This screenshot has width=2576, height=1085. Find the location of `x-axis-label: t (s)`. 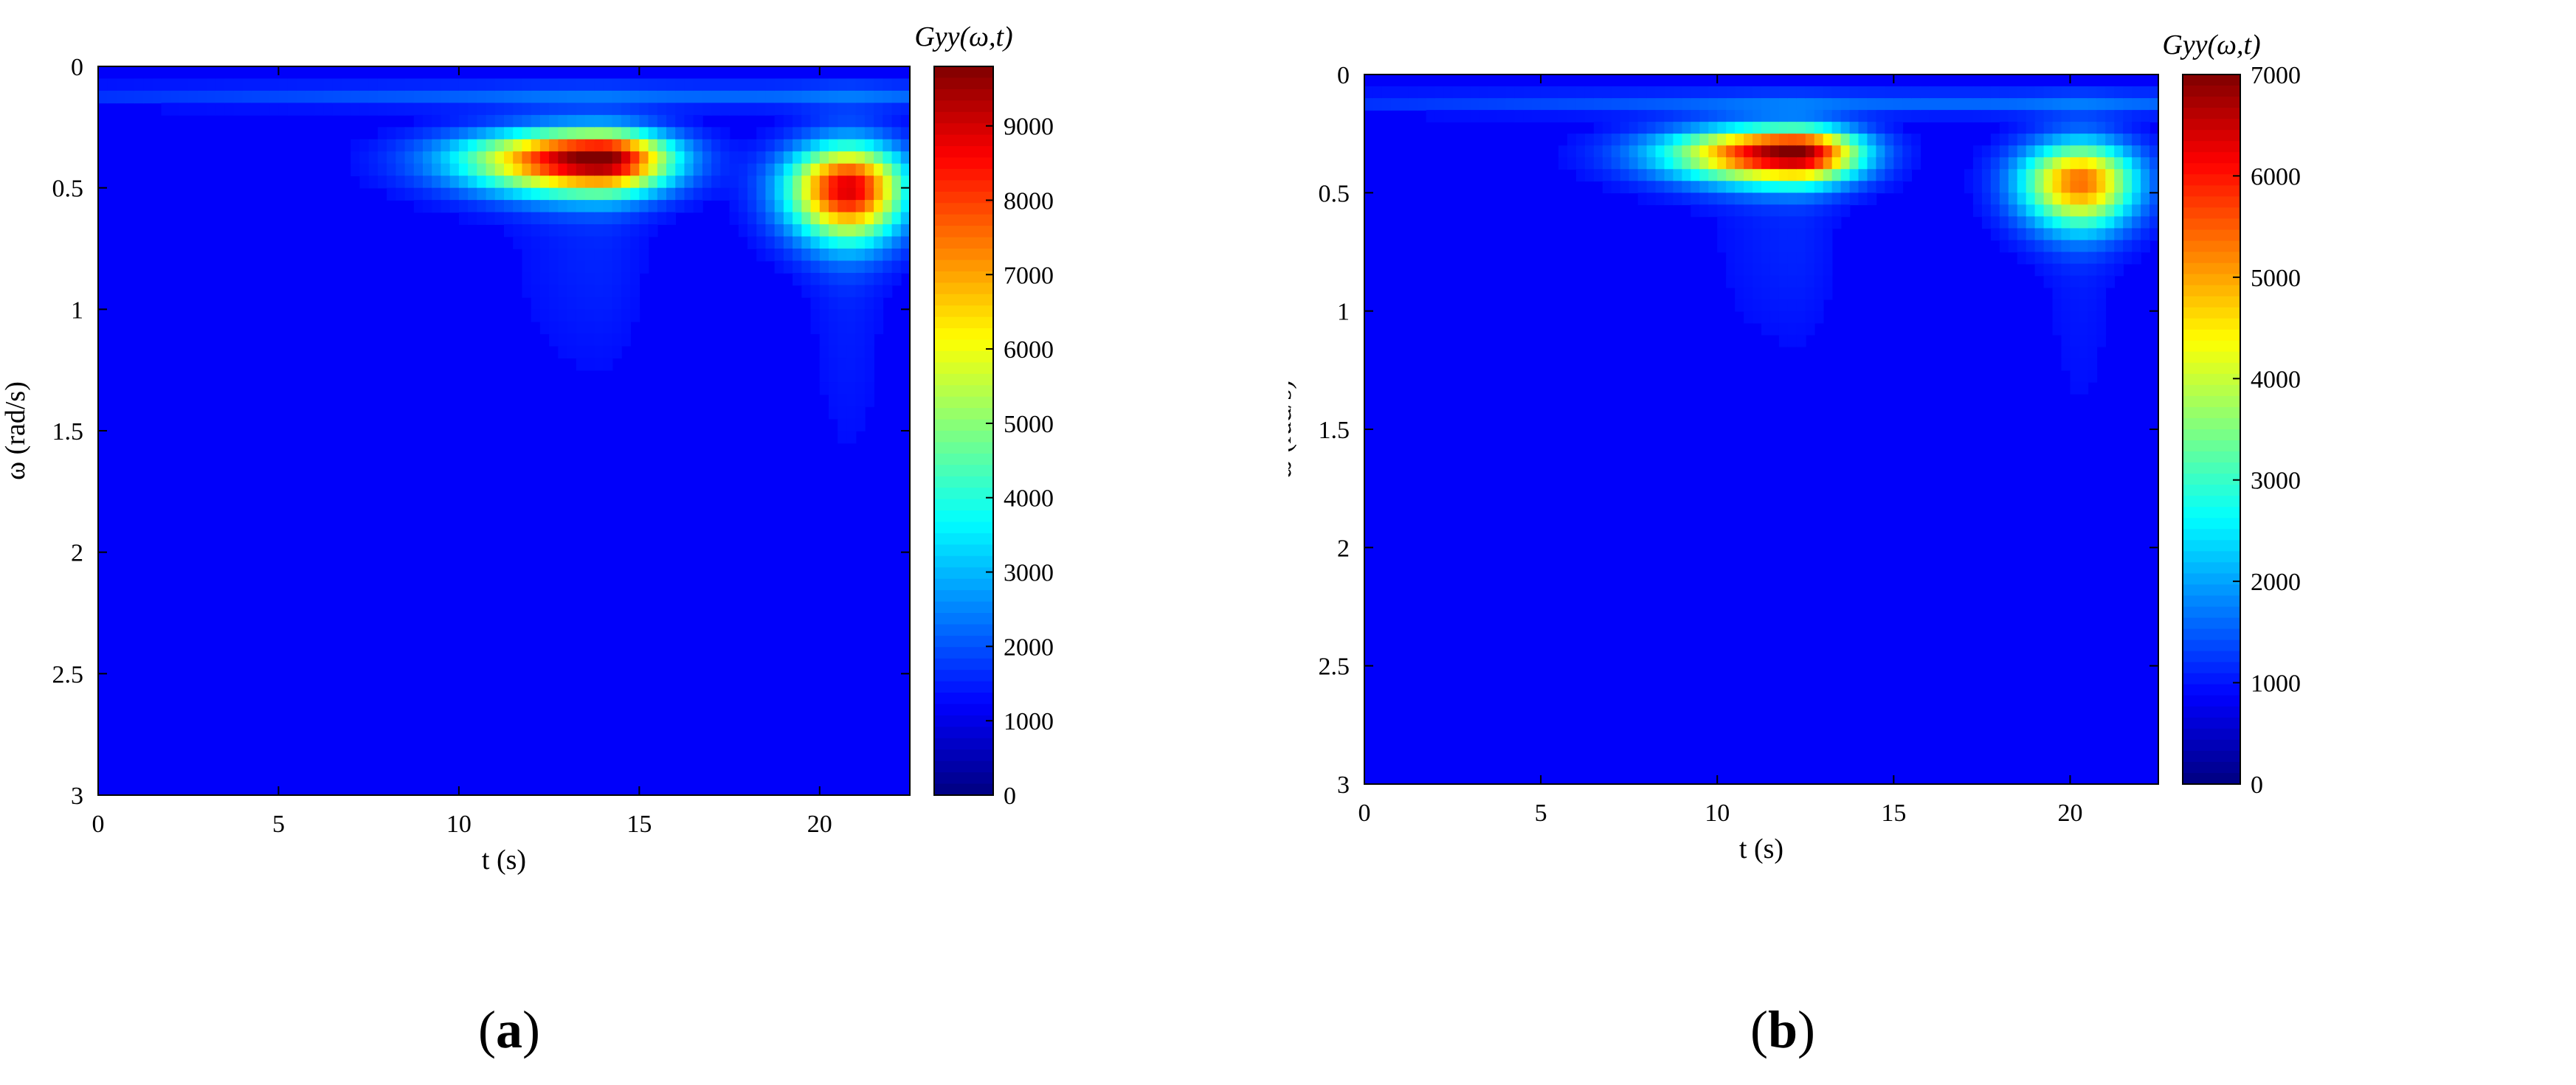

x-axis-label: t (s) is located at coordinates (504, 860).